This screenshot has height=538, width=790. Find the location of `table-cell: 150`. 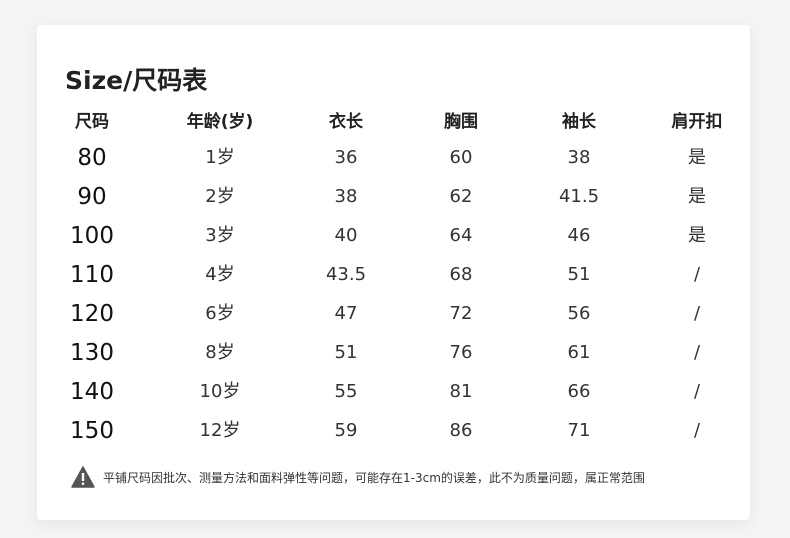

table-cell: 150 is located at coordinates (92, 431).